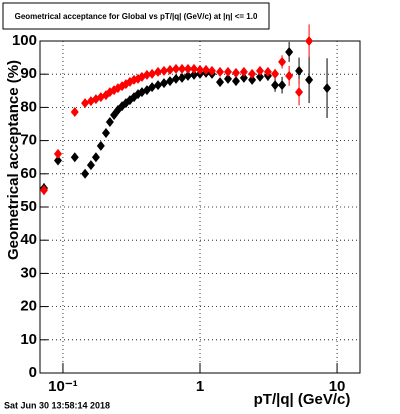 The width and height of the screenshot is (400, 414). What do you see at coordinates (24, 40) in the screenshot?
I see `y-tick-label: 100` at bounding box center [24, 40].